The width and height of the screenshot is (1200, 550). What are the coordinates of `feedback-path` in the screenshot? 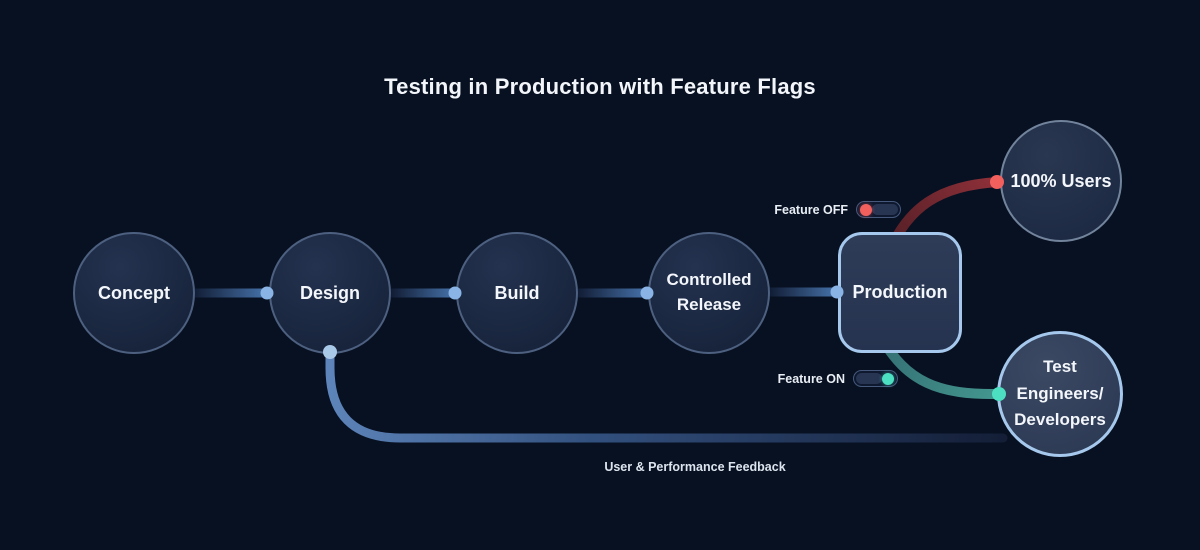 It's located at (666, 394).